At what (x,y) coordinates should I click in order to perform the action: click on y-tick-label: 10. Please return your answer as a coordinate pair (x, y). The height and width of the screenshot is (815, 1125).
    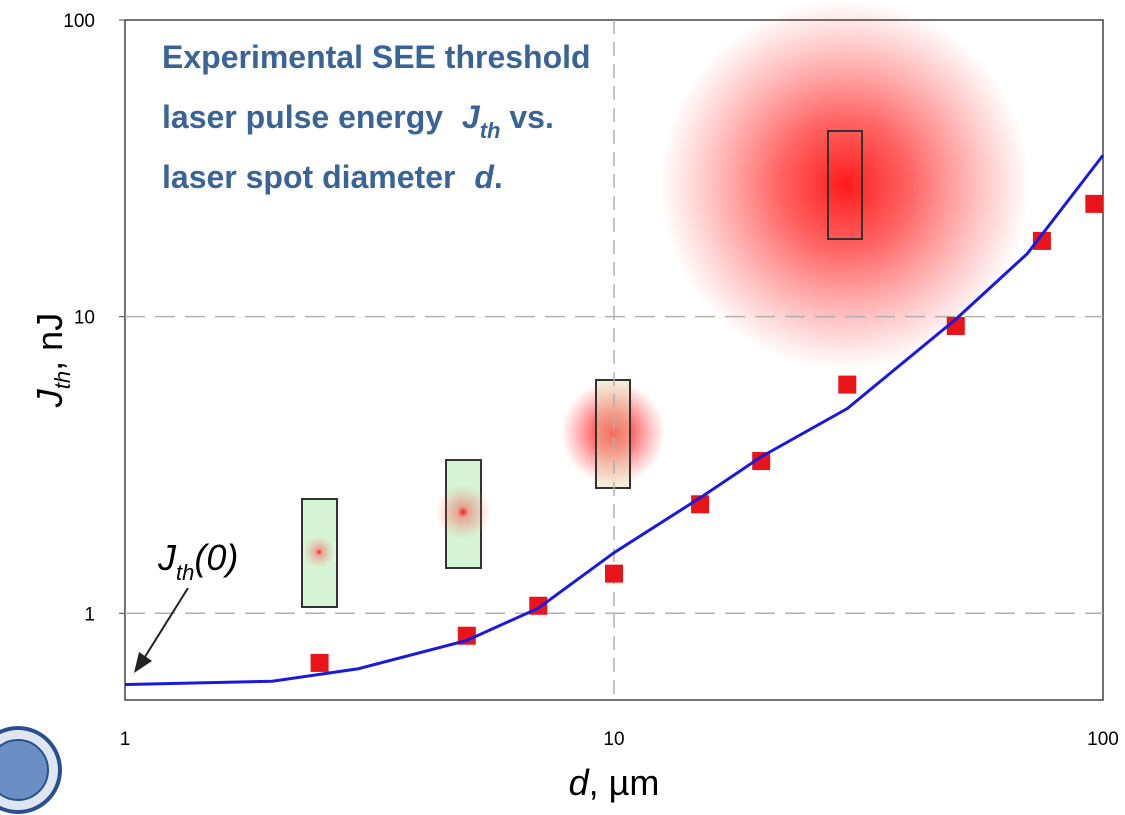
    Looking at the image, I should click on (84, 318).